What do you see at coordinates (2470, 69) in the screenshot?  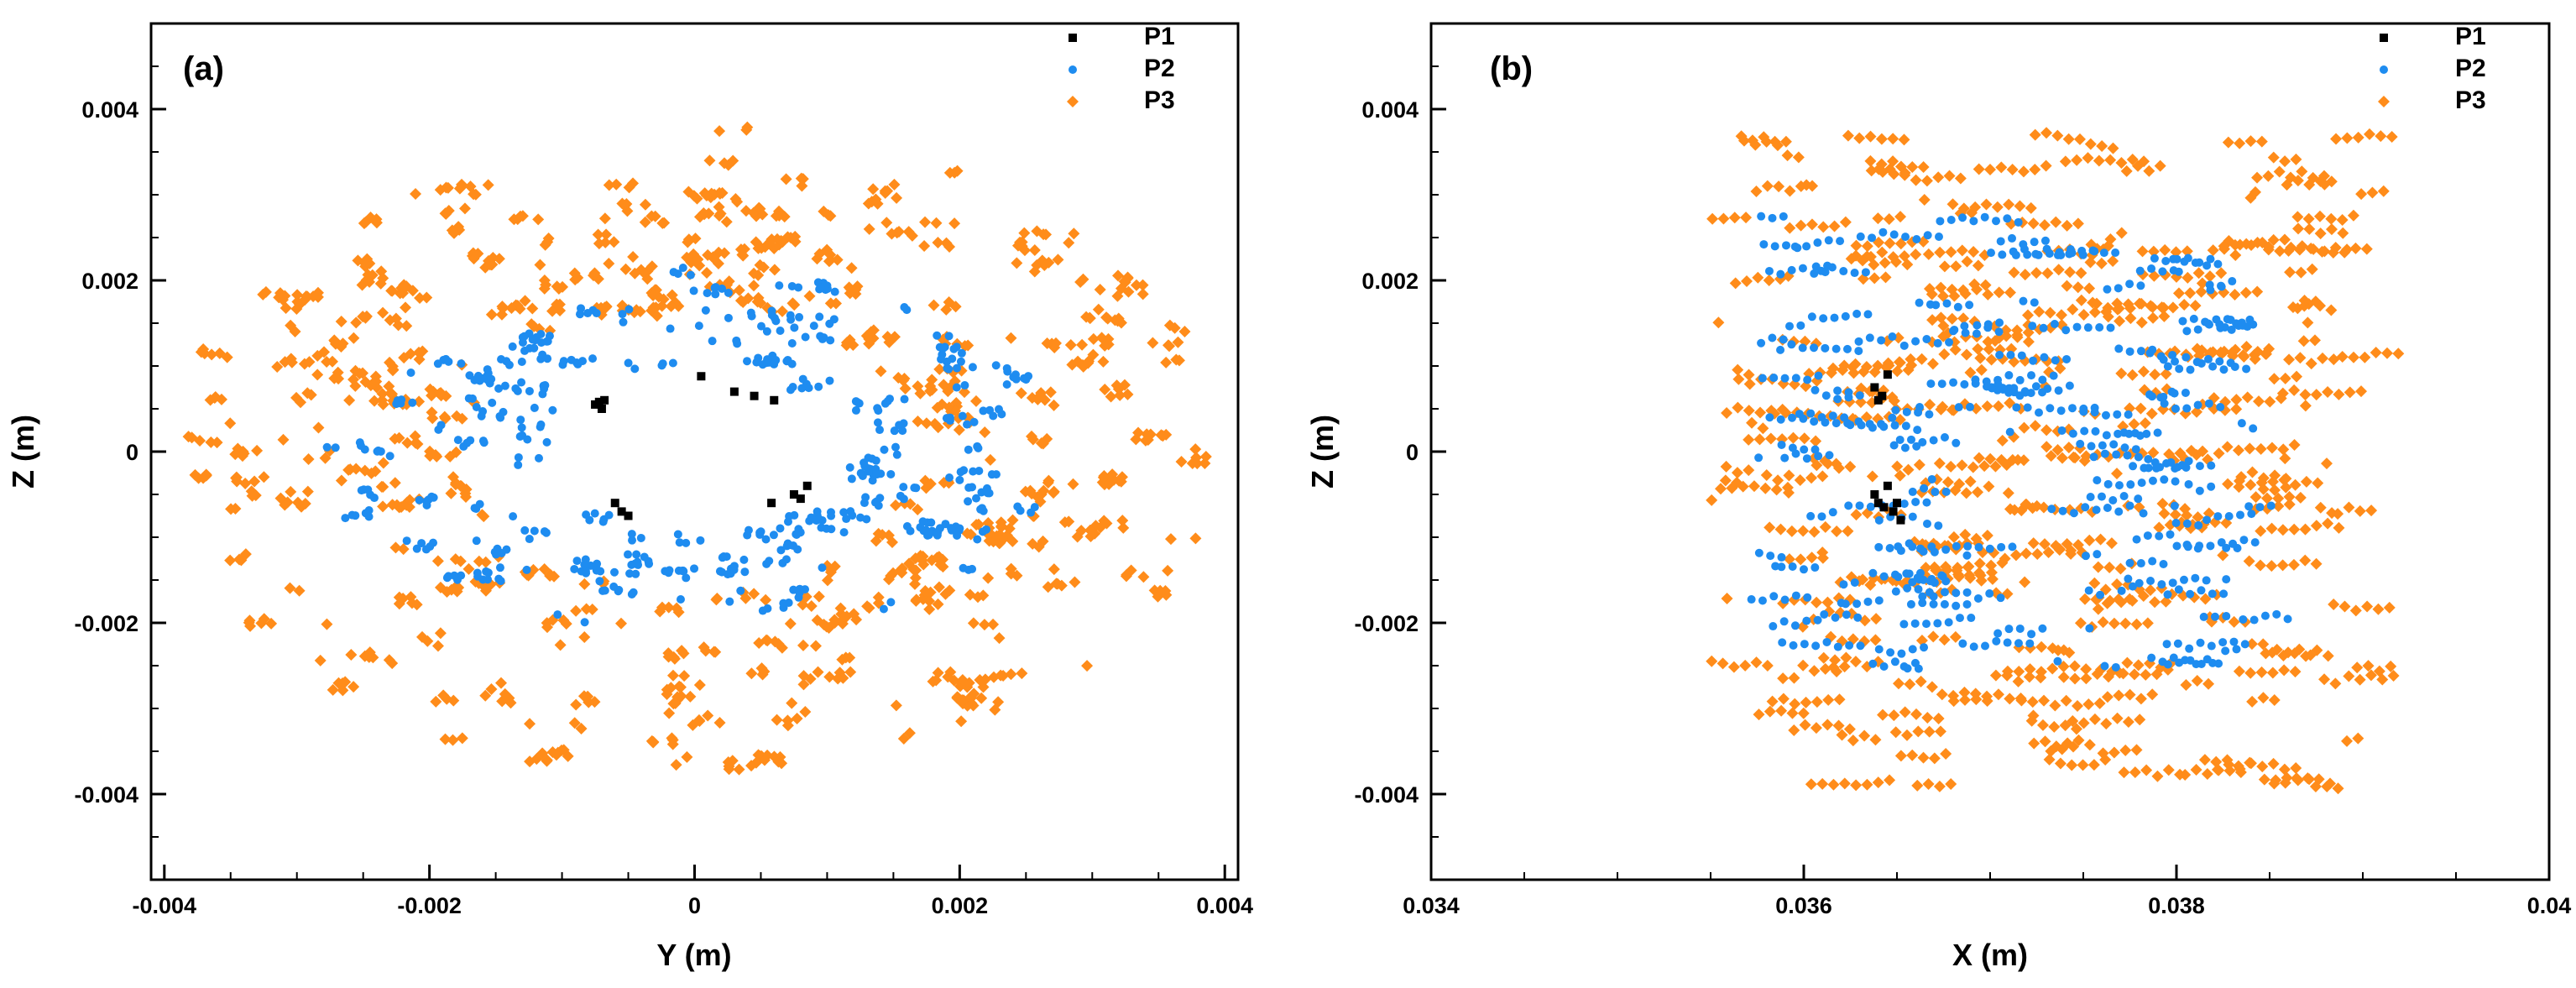 I see `legend-label-p2: P2` at bounding box center [2470, 69].